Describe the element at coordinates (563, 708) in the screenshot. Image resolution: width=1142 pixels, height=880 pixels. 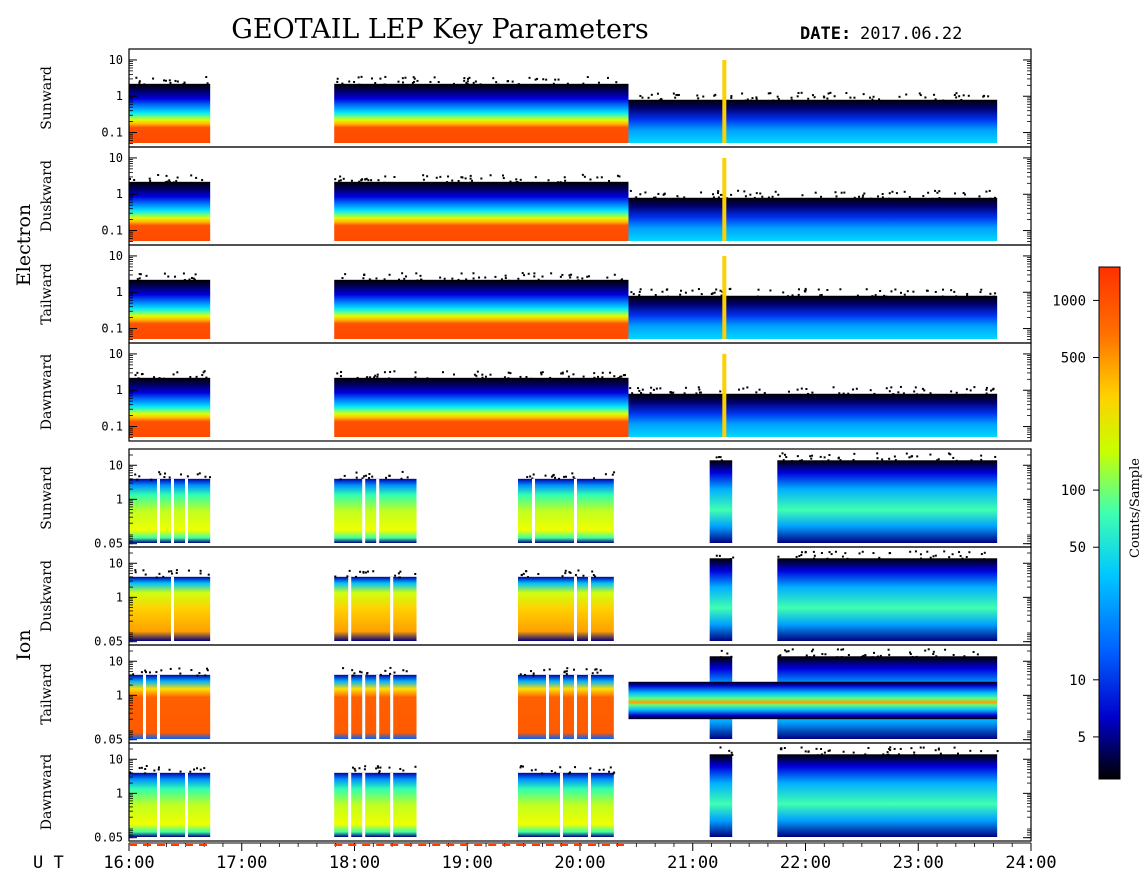
I see `panel-ion-tailward: 10 1 0.05` at that location.